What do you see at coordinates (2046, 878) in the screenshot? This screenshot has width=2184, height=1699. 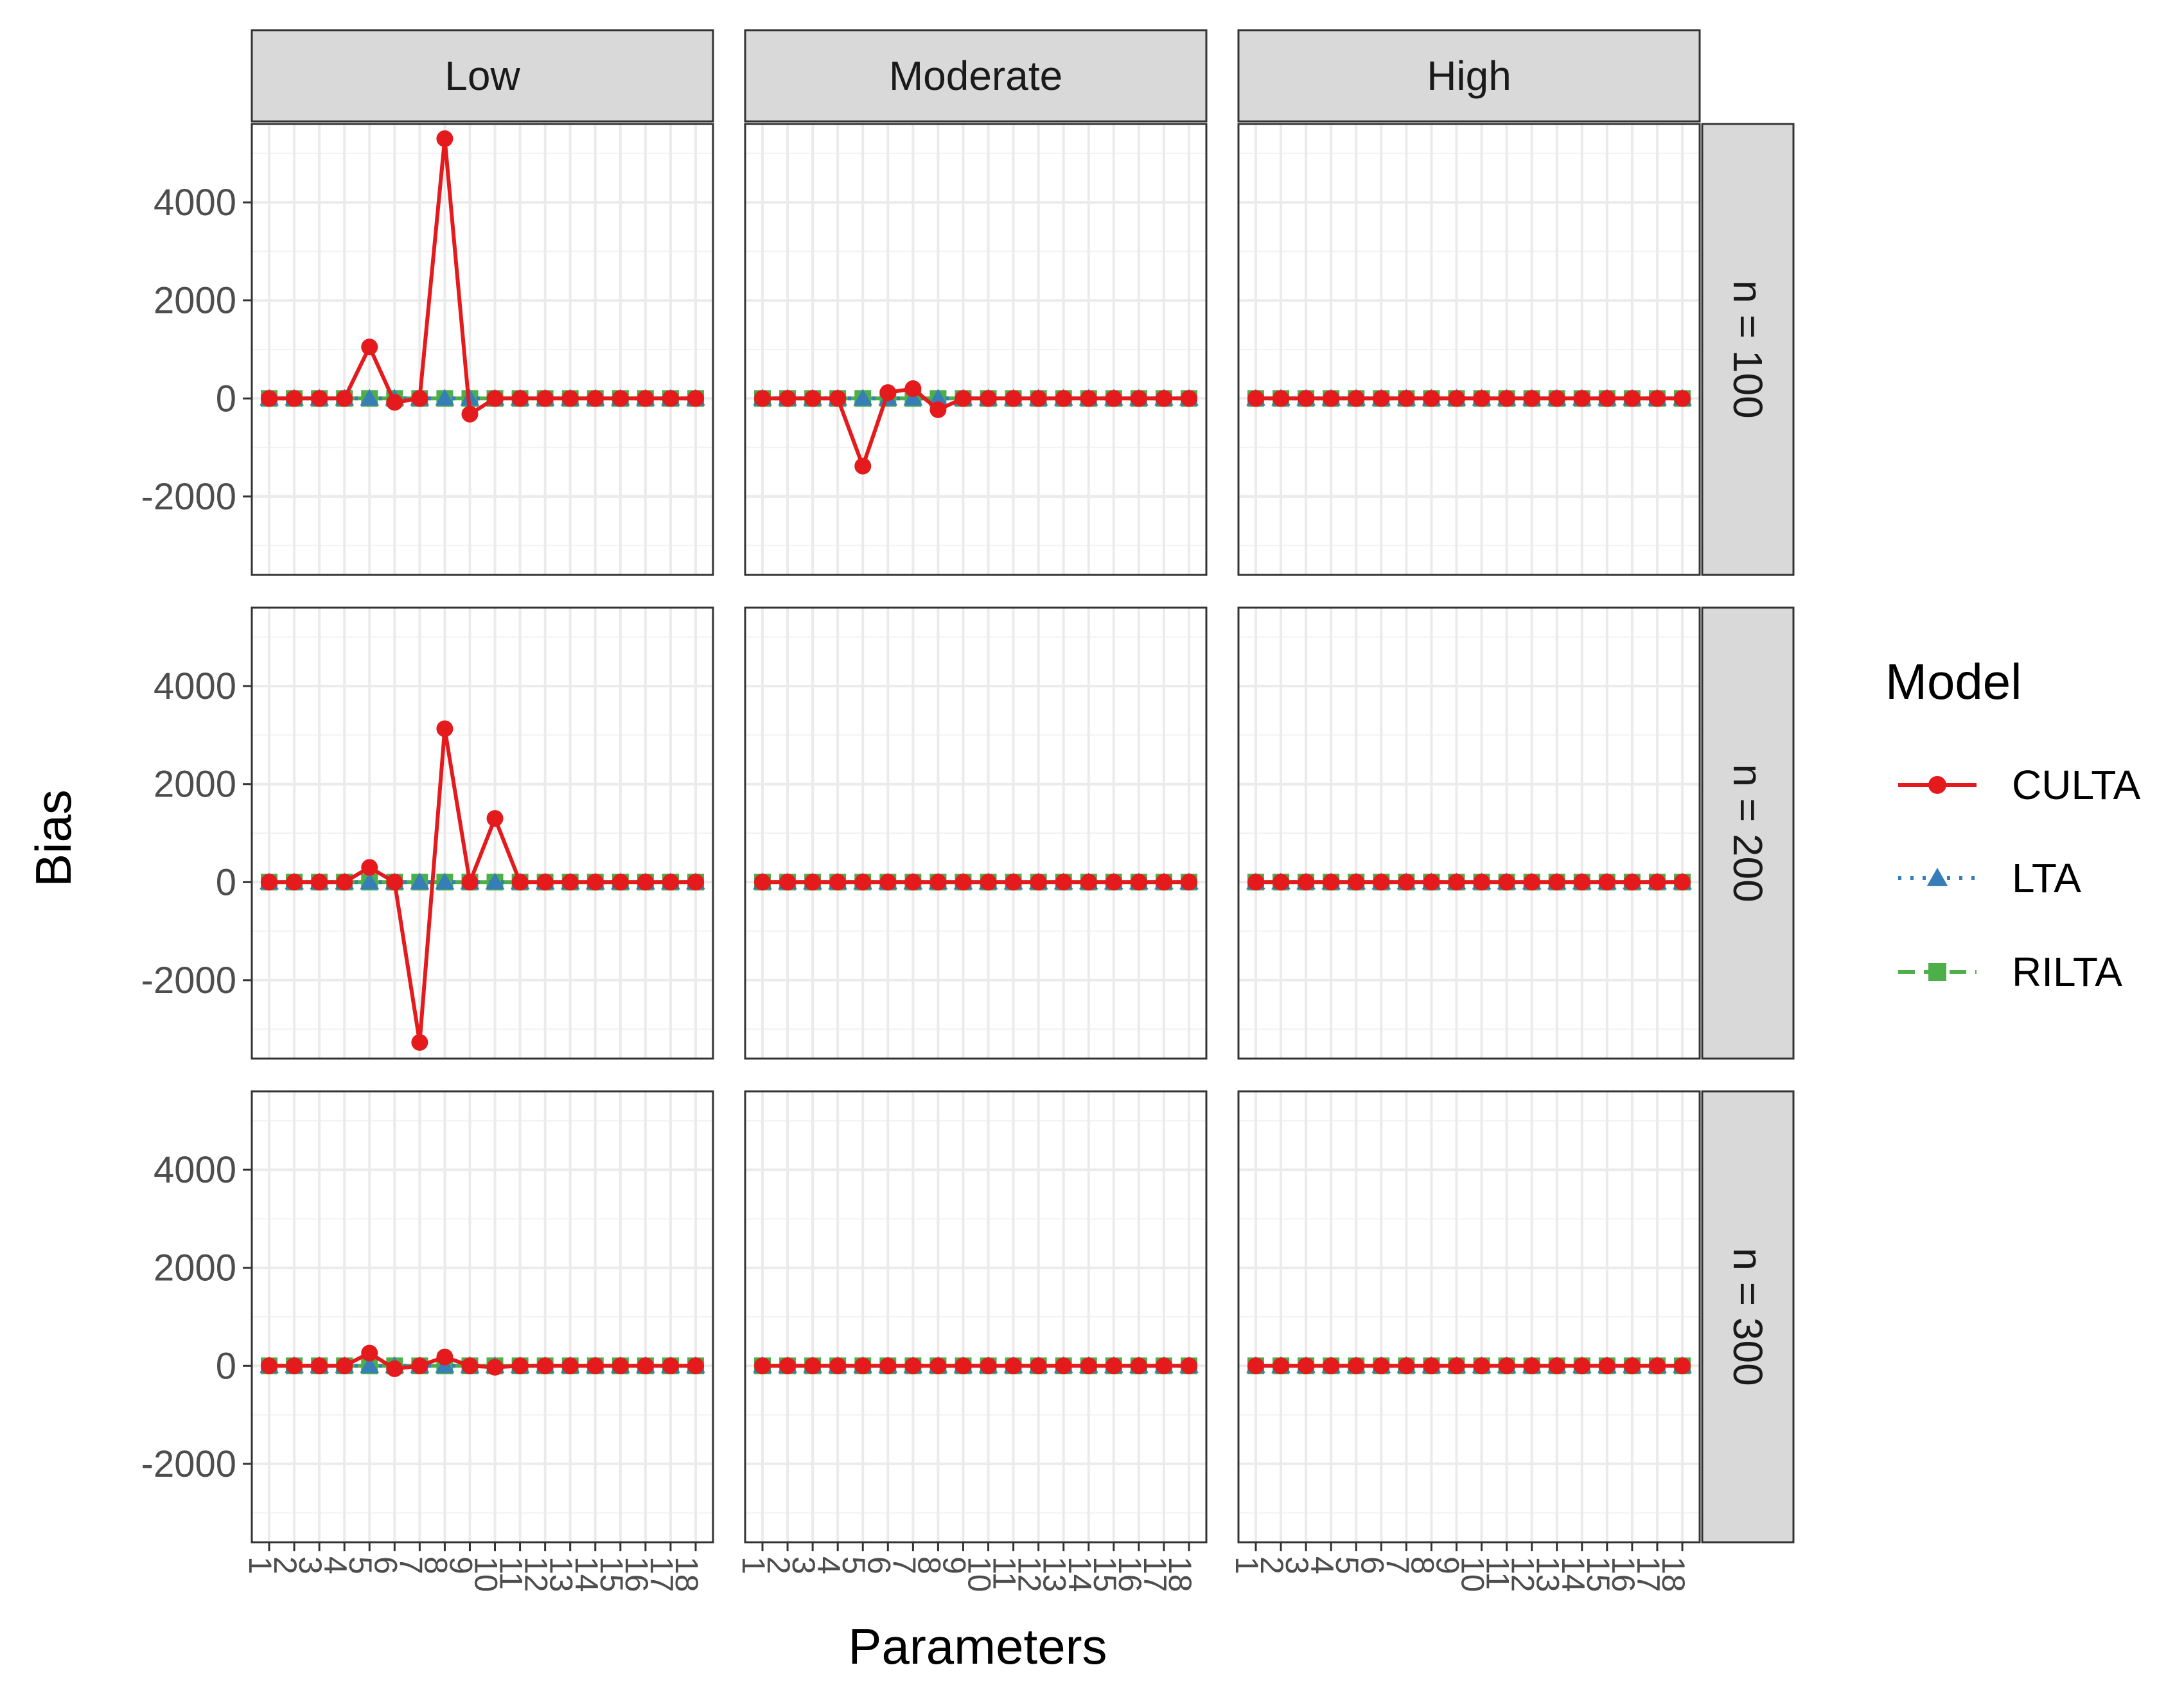 I see `legend-label-lta: LTA` at bounding box center [2046, 878].